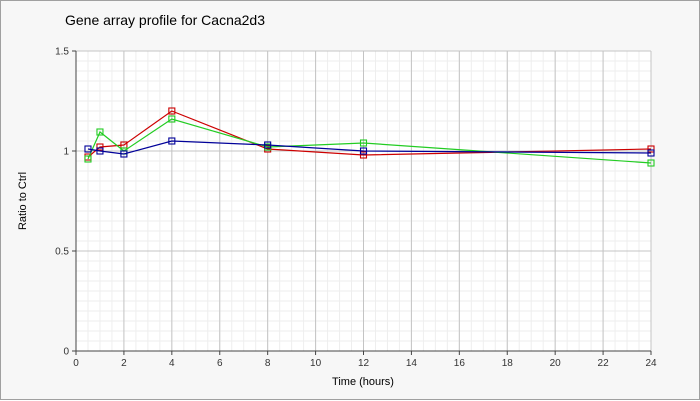  Describe the element at coordinates (62, 252) in the screenshot. I see `y-tick-label: 0.5` at that location.